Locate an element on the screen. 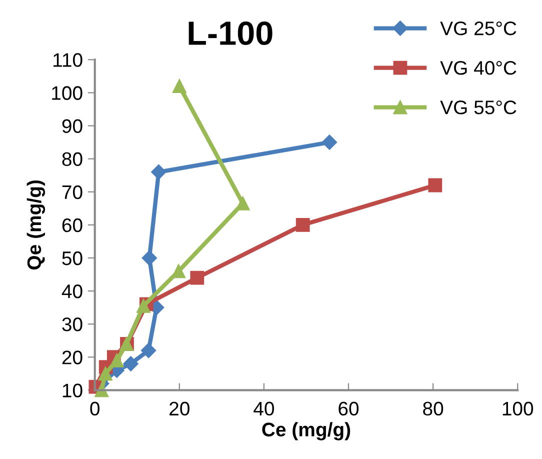 The height and width of the screenshot is (459, 542). x-axis-title: Ce (mg/g) is located at coordinates (306, 431).